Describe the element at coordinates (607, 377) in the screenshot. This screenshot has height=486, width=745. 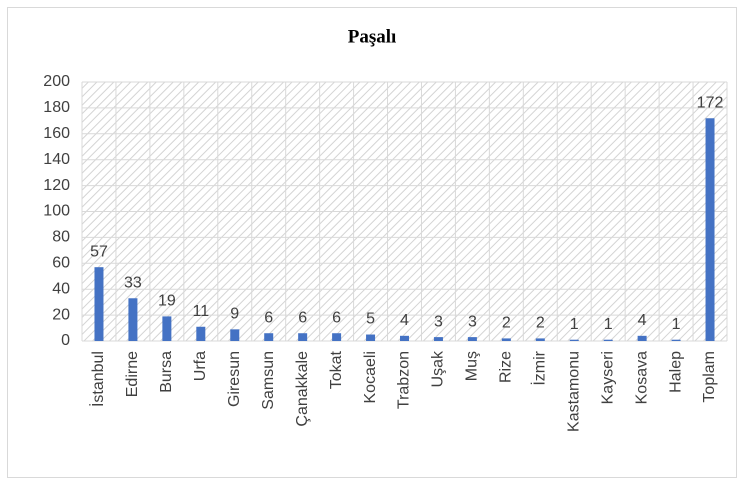
I see `x-tick-label: Kayseri` at that location.